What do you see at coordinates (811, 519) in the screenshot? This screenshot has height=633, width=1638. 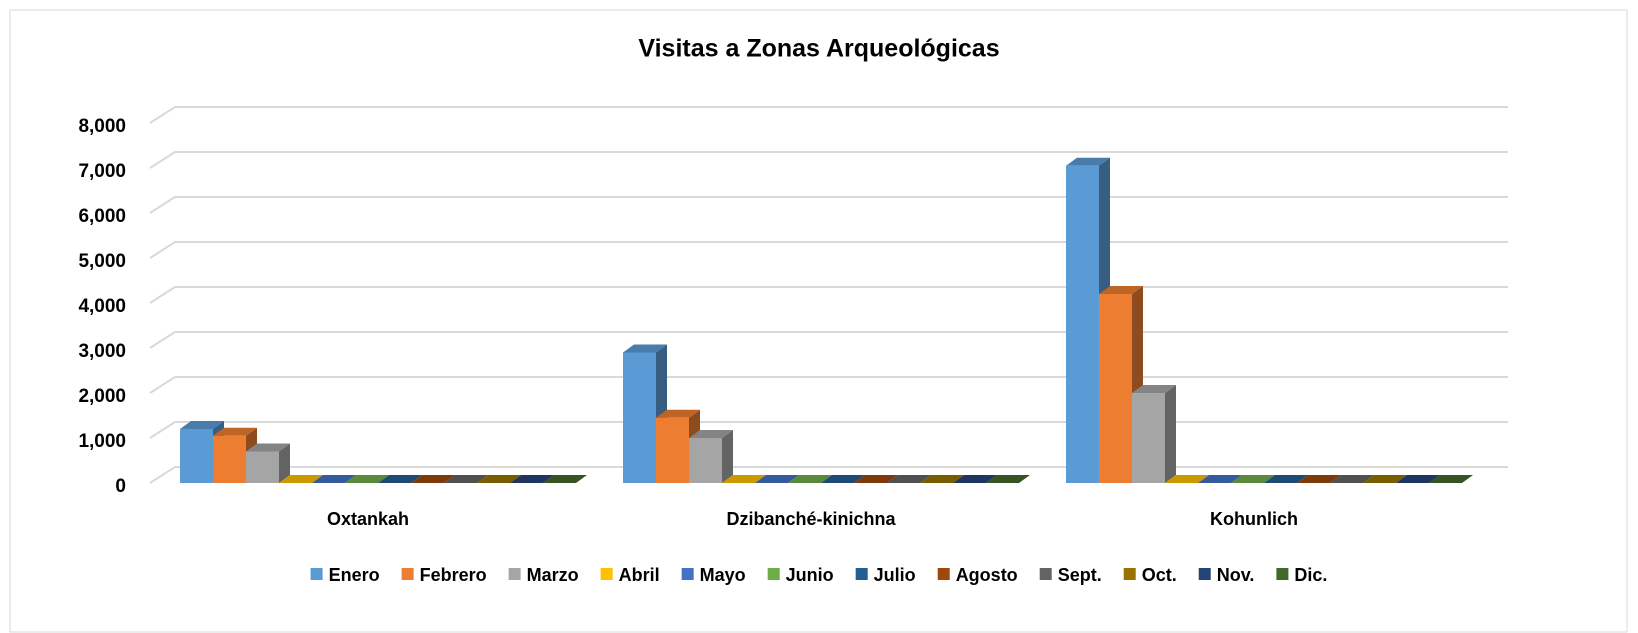 I see `x-tick-label: Dzibanché-kinichna` at bounding box center [811, 519].